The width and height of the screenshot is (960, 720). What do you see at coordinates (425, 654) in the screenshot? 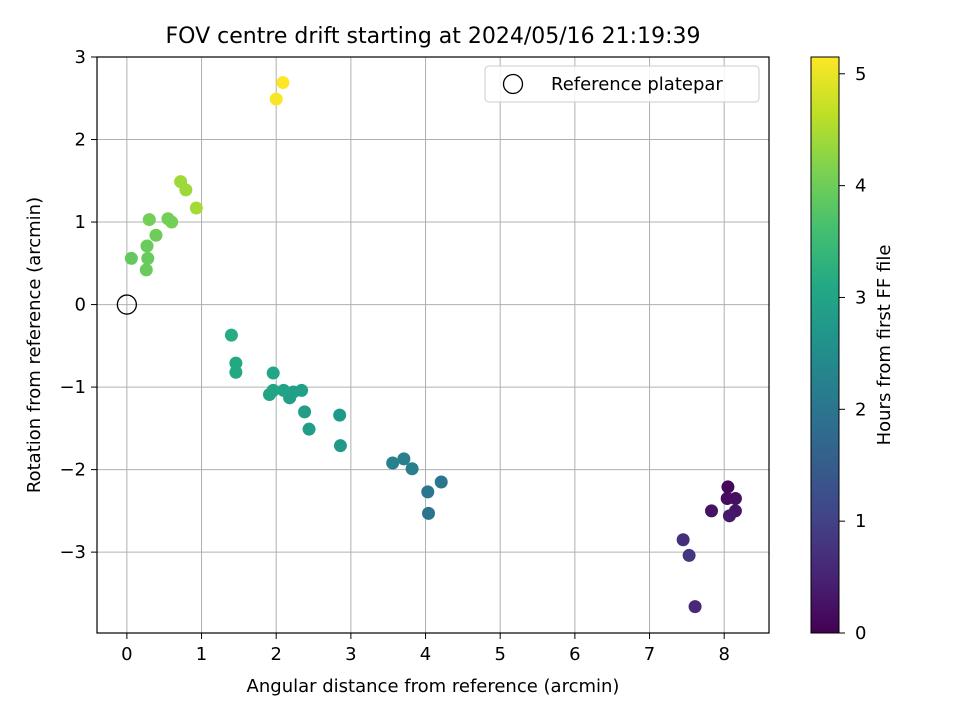
I see `x-tick-label: 4` at bounding box center [425, 654].